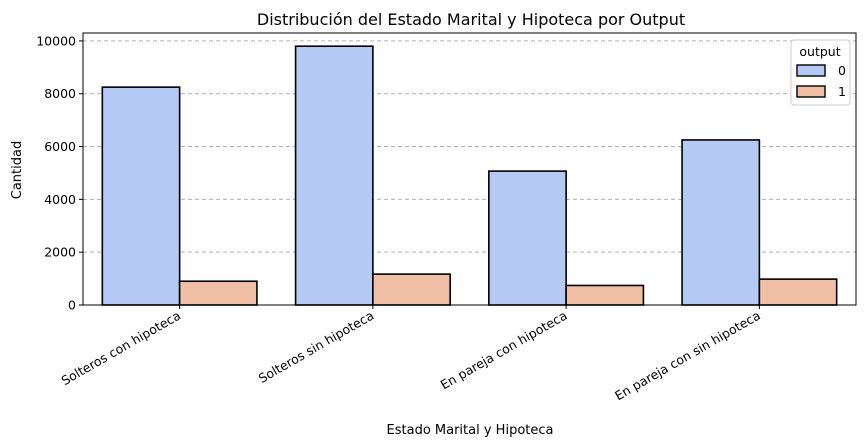 This screenshot has width=868, height=448. Describe the element at coordinates (60, 252) in the screenshot. I see `y-tick-label: 2000` at that location.